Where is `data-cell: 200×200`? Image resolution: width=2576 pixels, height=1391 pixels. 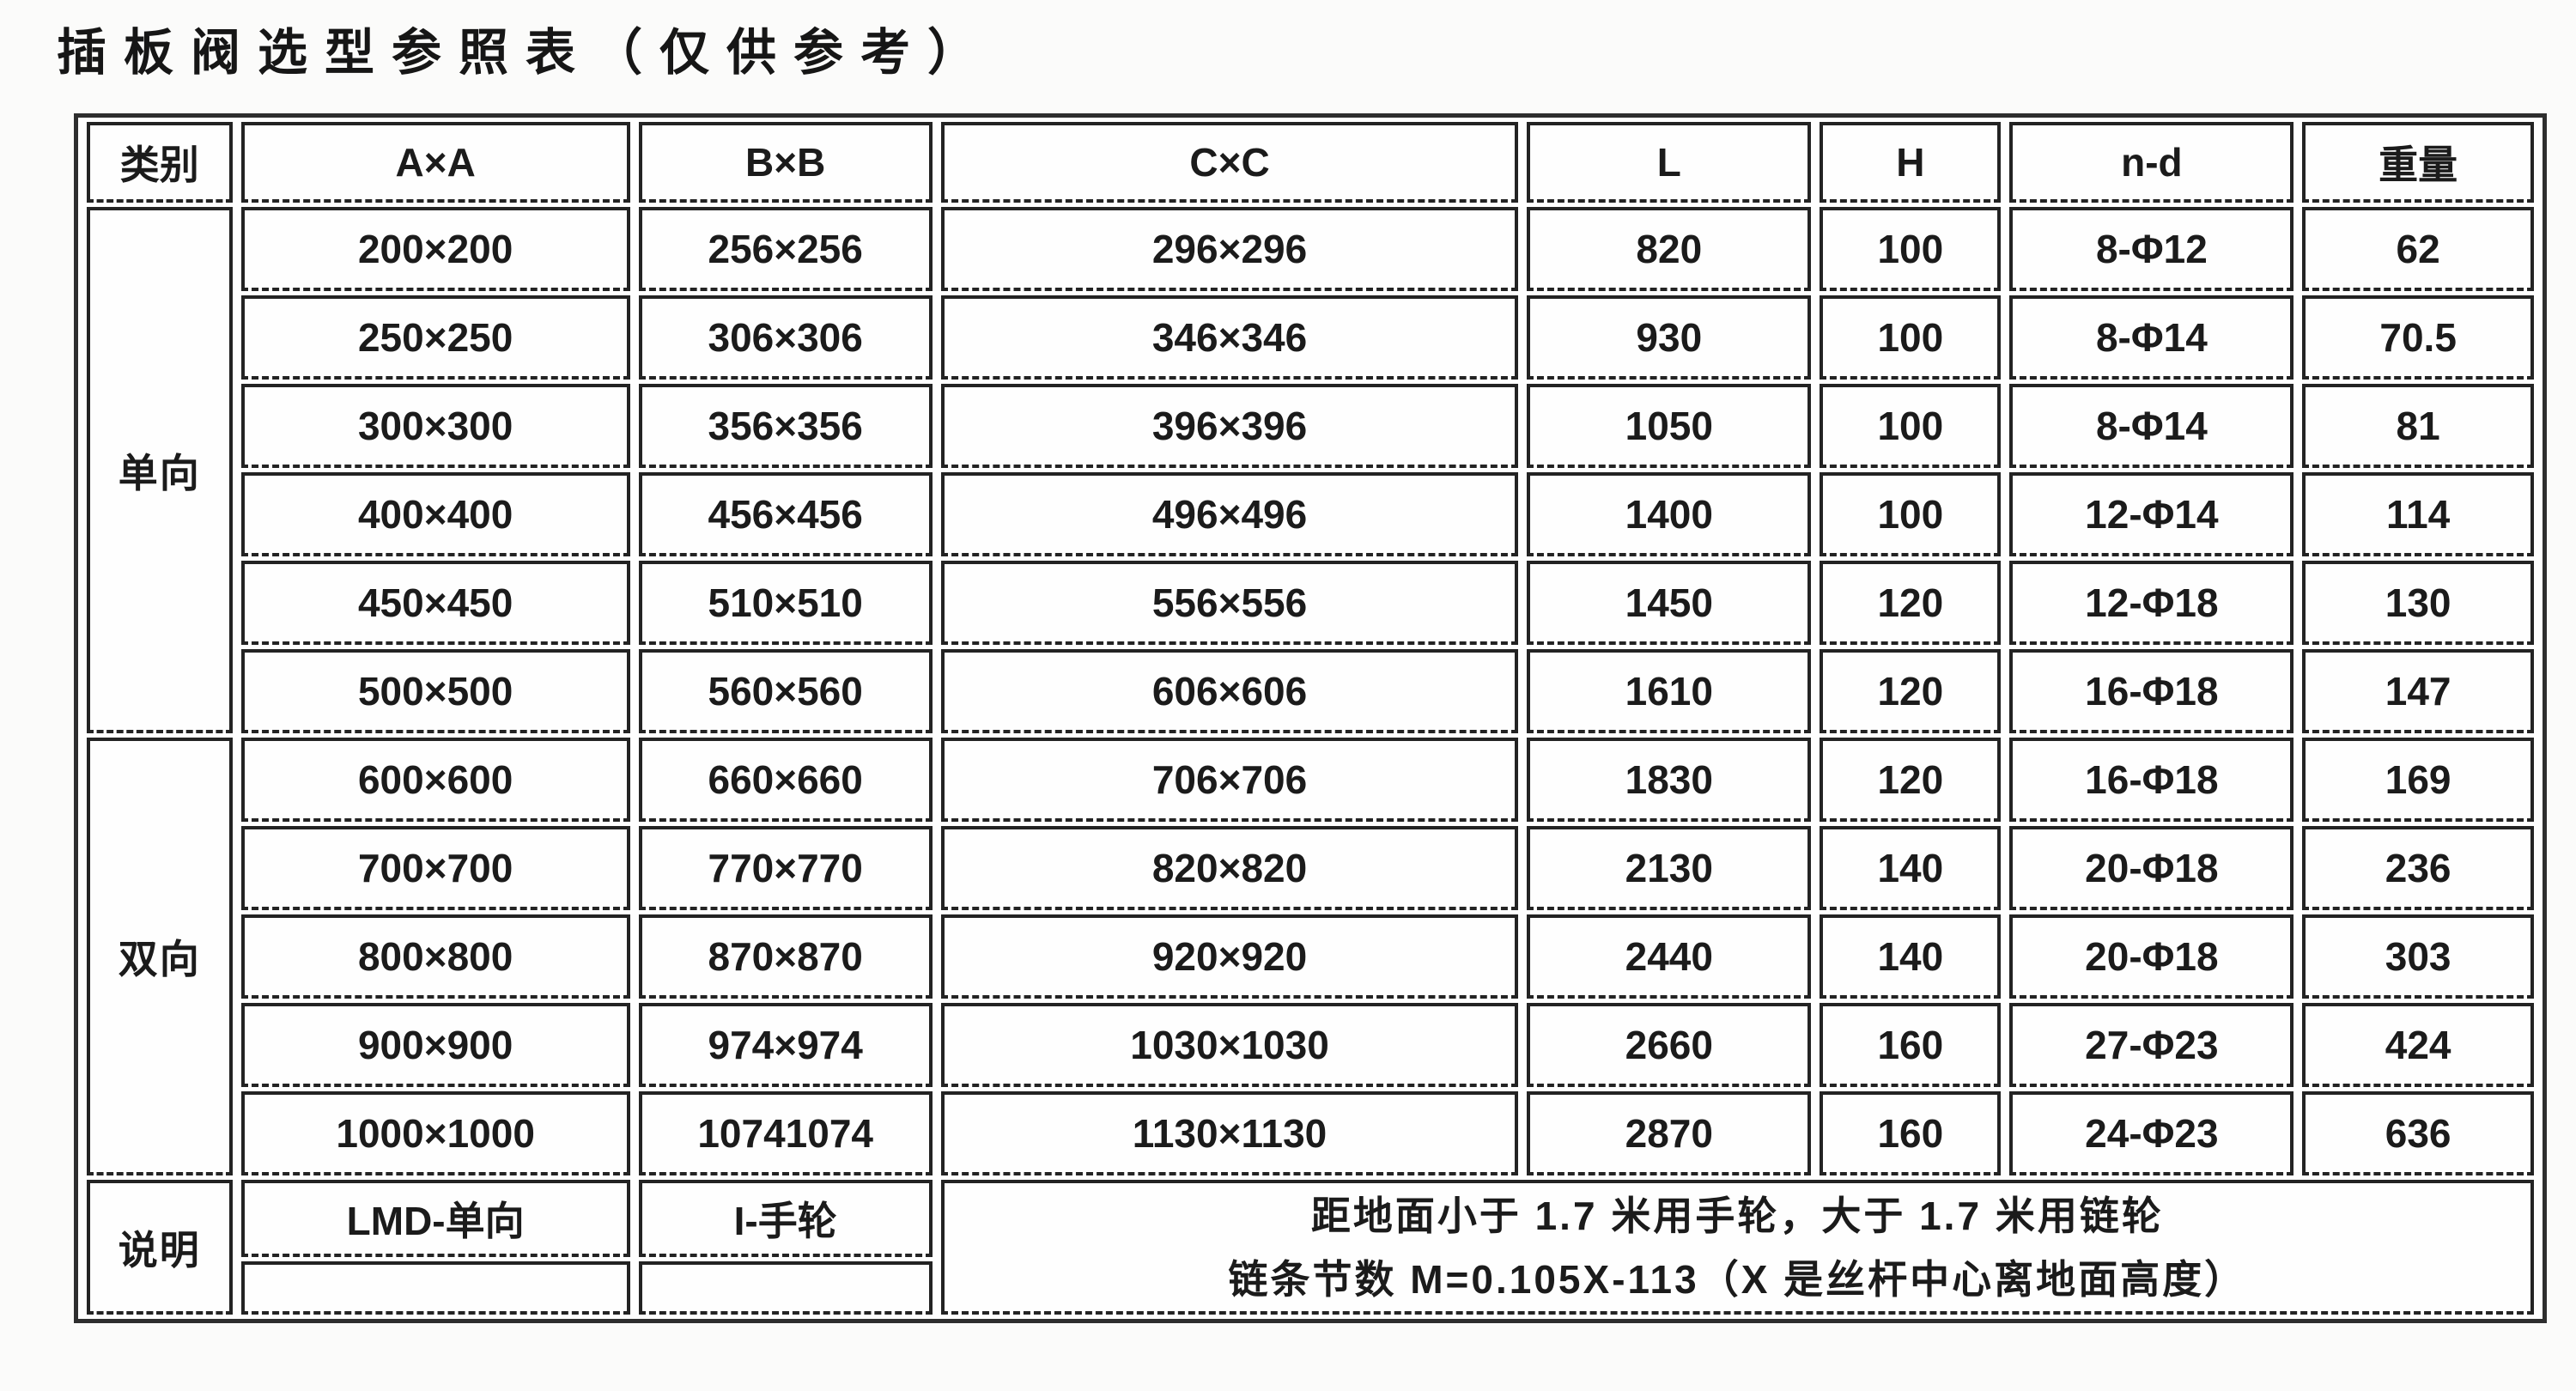
data-cell: 200×200 is located at coordinates (435, 249).